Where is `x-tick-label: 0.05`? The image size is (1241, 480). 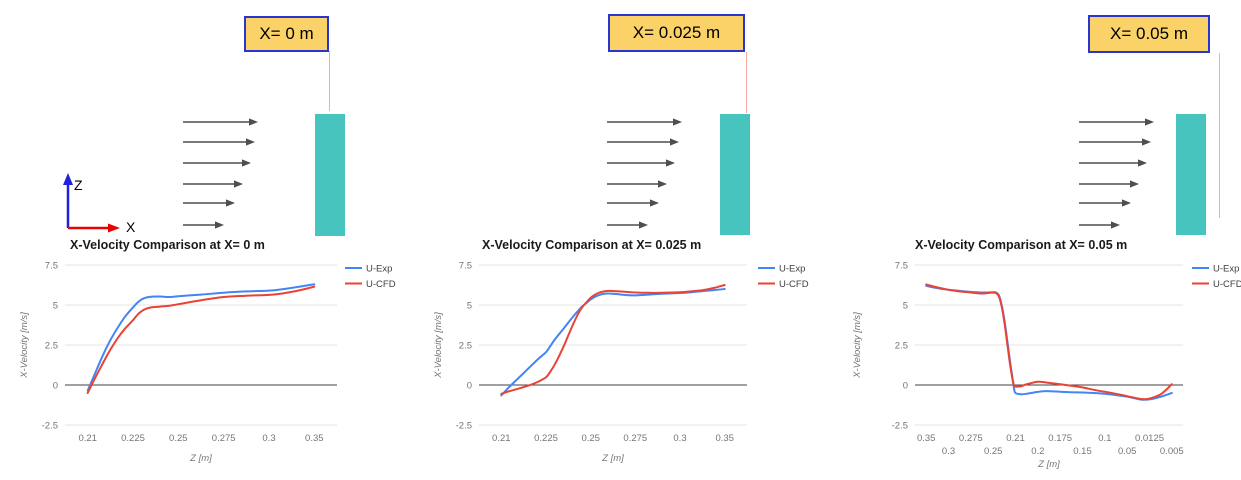
x-tick-label: 0.05 is located at coordinates (1127, 451).